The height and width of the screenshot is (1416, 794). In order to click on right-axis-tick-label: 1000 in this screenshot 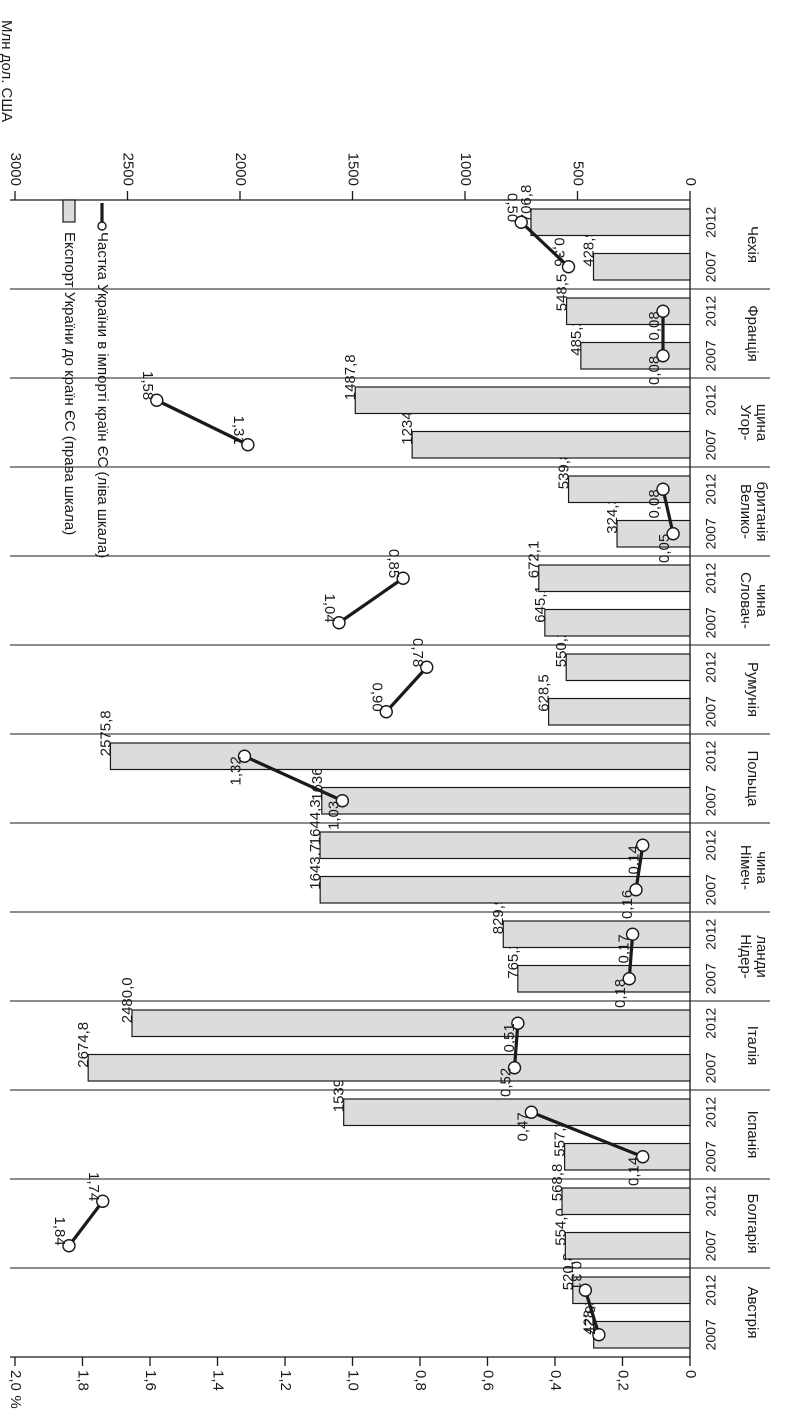, I will do `click(465, 169)`.